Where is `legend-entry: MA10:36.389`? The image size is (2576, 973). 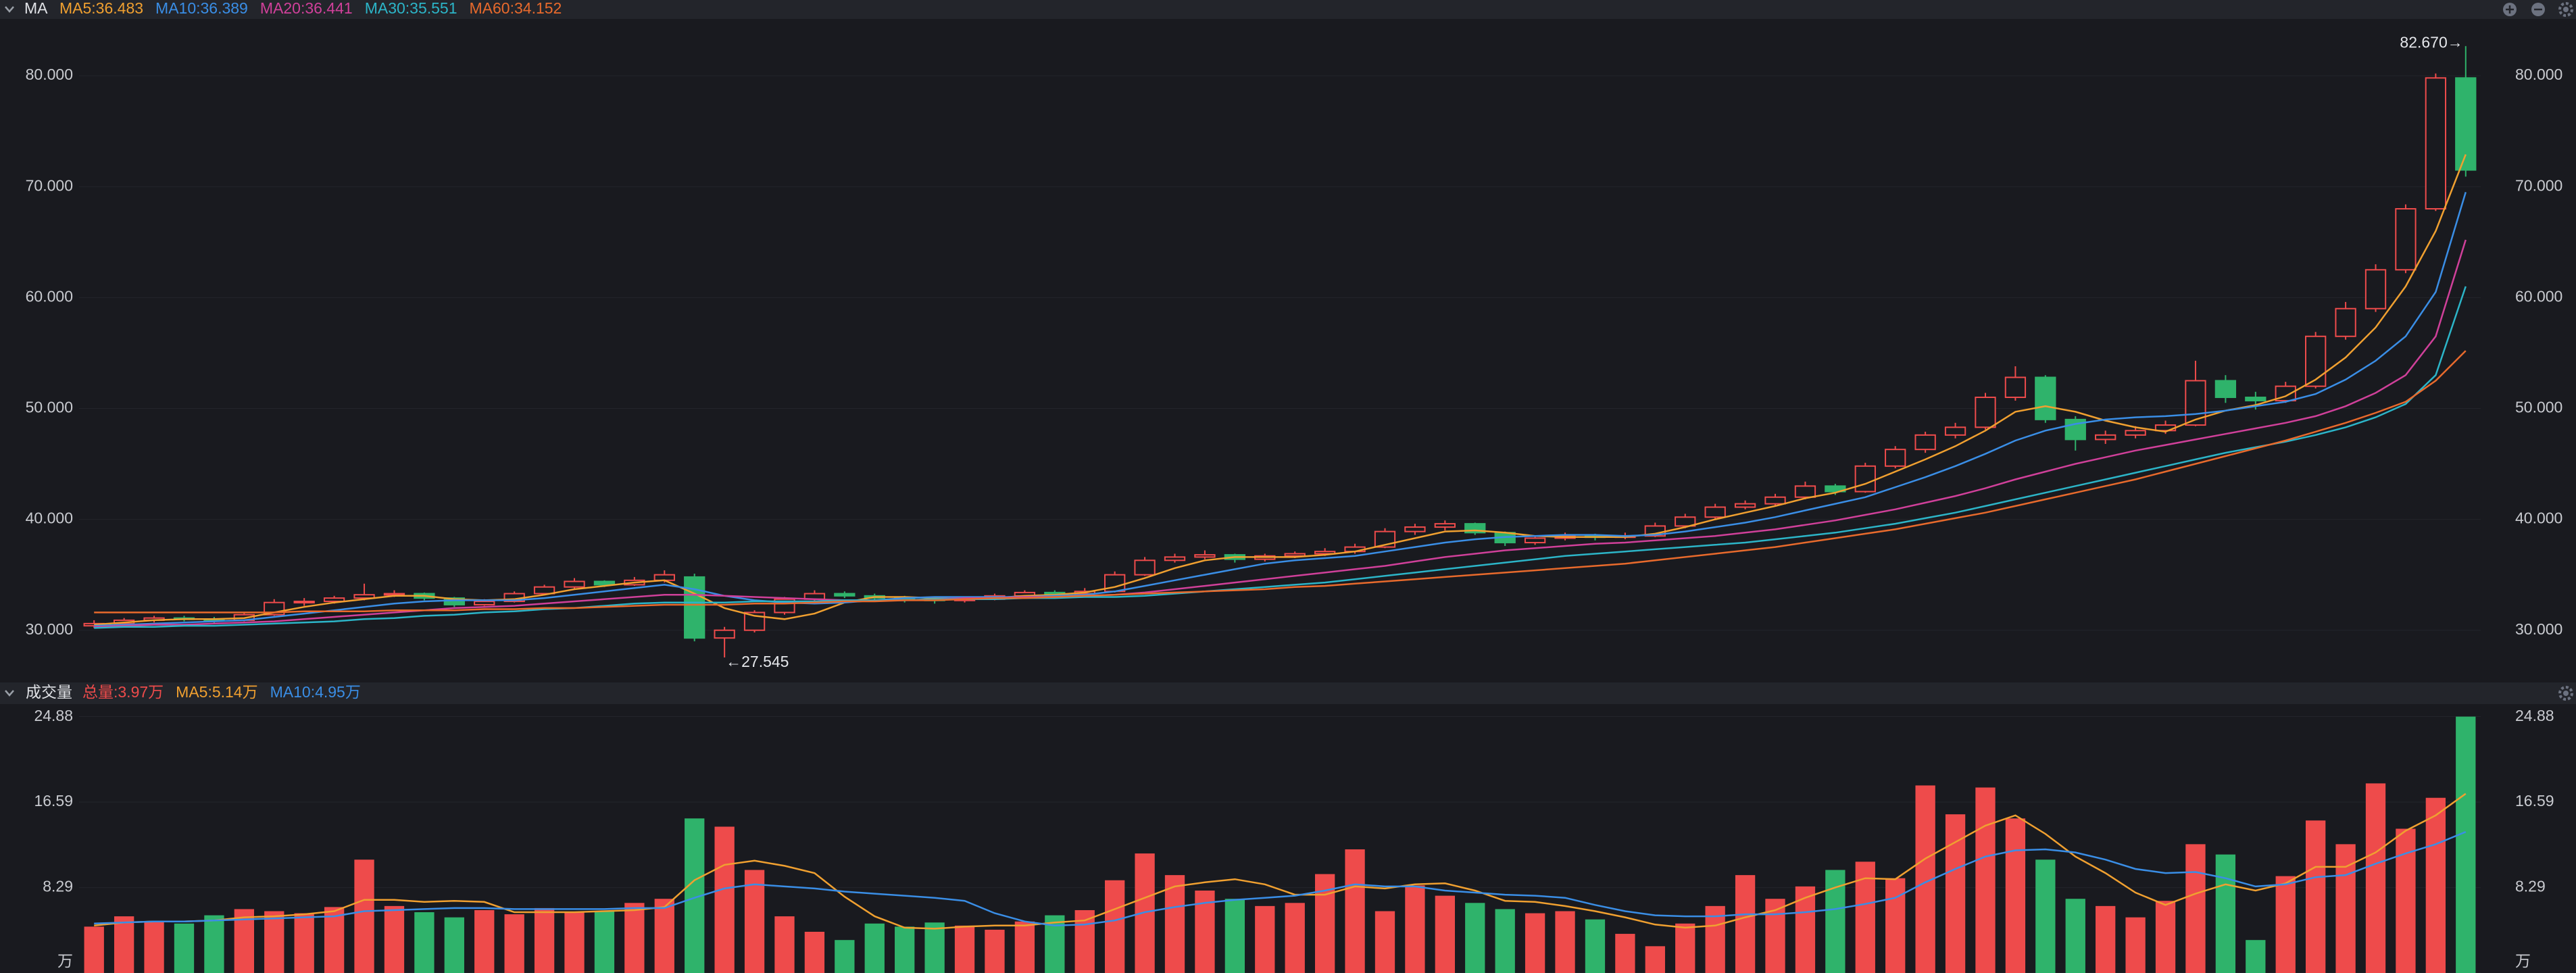
legend-entry: MA10:36.389 is located at coordinates (202, 8).